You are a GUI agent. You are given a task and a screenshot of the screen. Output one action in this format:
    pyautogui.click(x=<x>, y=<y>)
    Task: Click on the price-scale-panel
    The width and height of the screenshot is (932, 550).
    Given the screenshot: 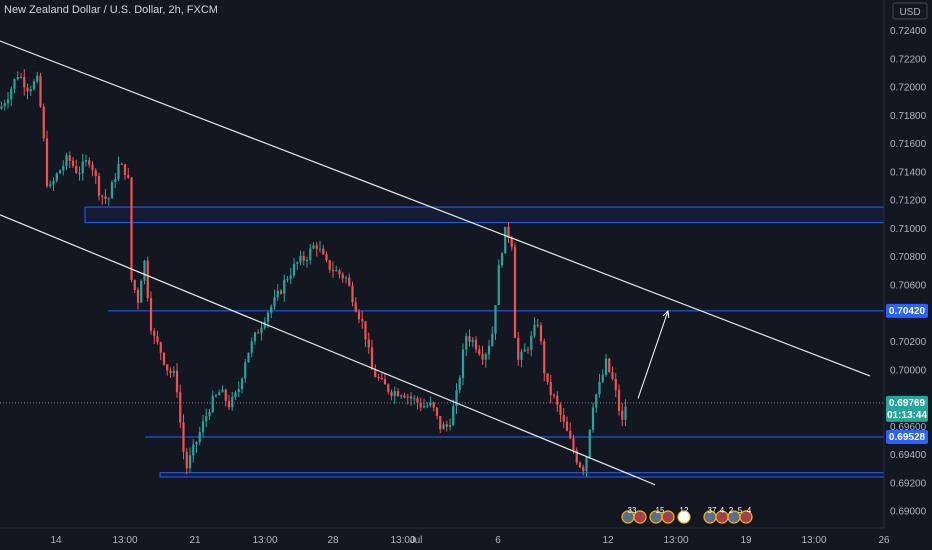 What is the action you would take?
    pyautogui.click(x=908, y=264)
    